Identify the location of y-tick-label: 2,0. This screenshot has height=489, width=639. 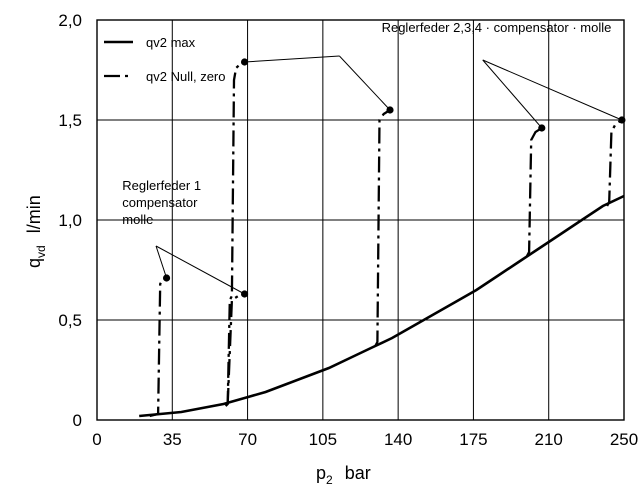
(70, 20).